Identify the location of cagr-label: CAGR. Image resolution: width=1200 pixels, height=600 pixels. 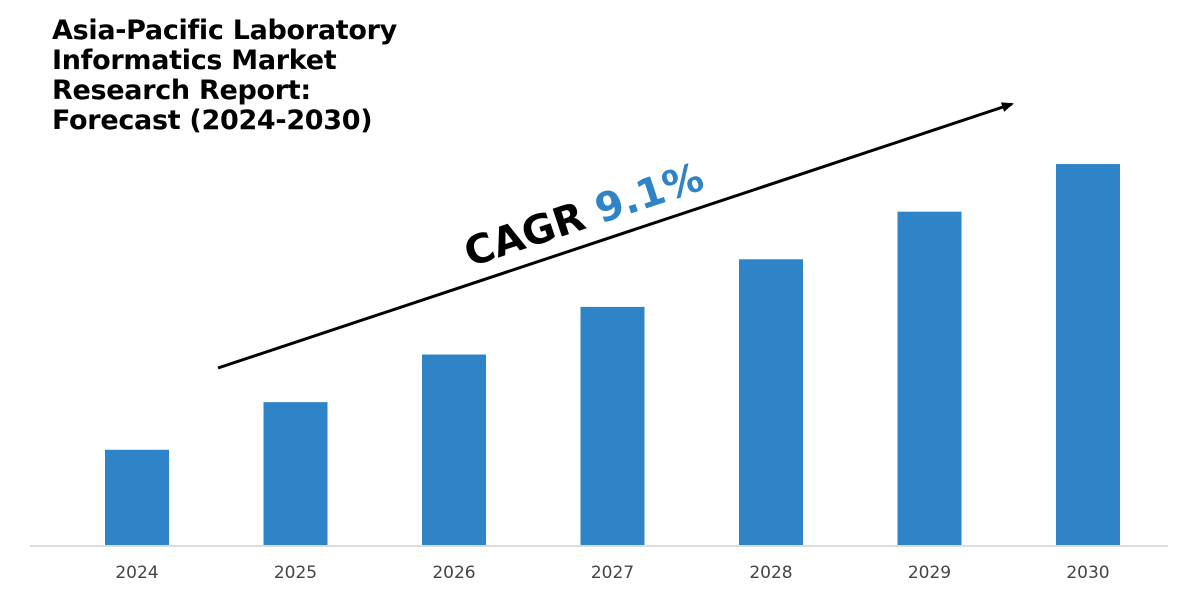
(525, 235).